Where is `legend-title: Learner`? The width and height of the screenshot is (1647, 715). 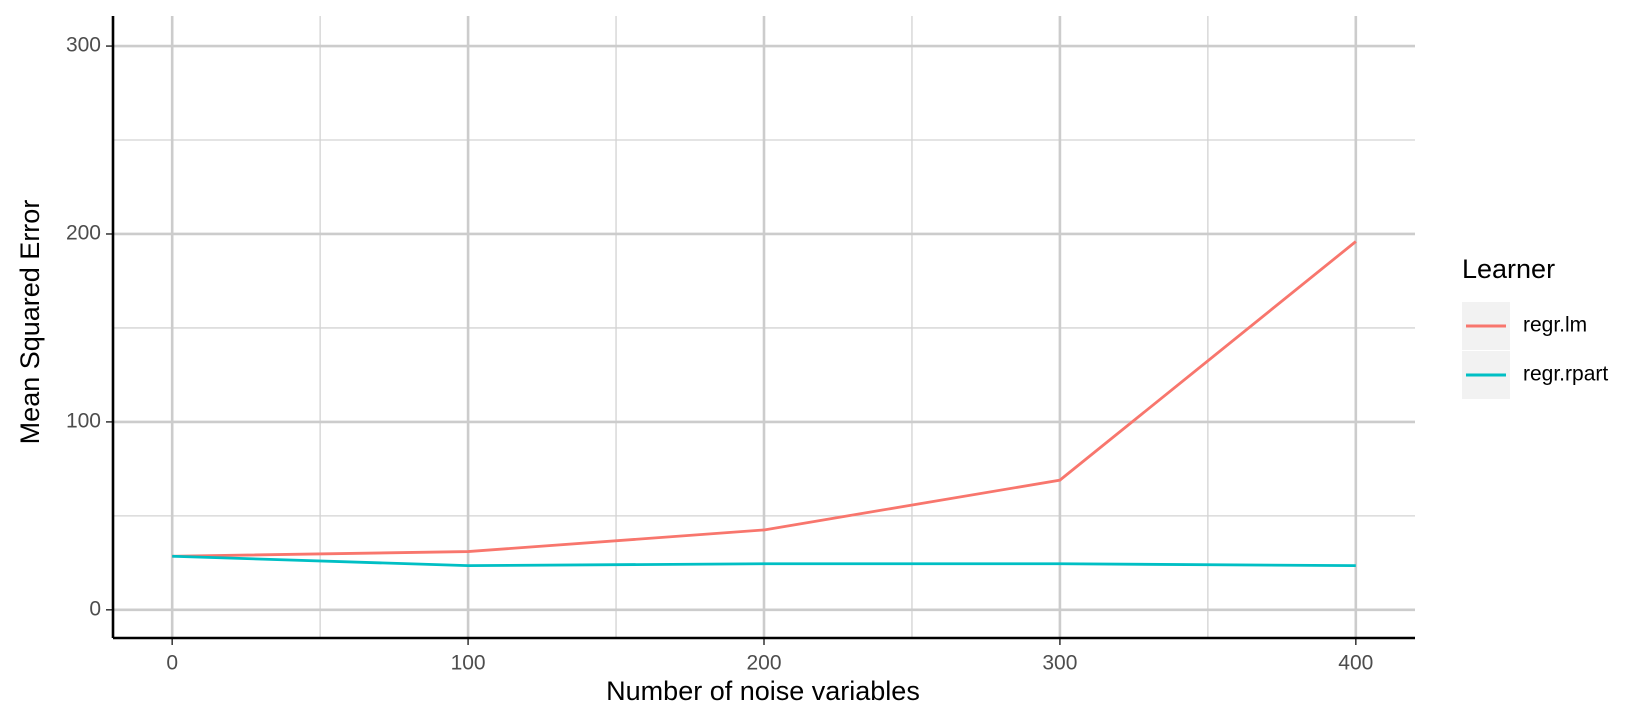 legend-title: Learner is located at coordinates (1508, 269).